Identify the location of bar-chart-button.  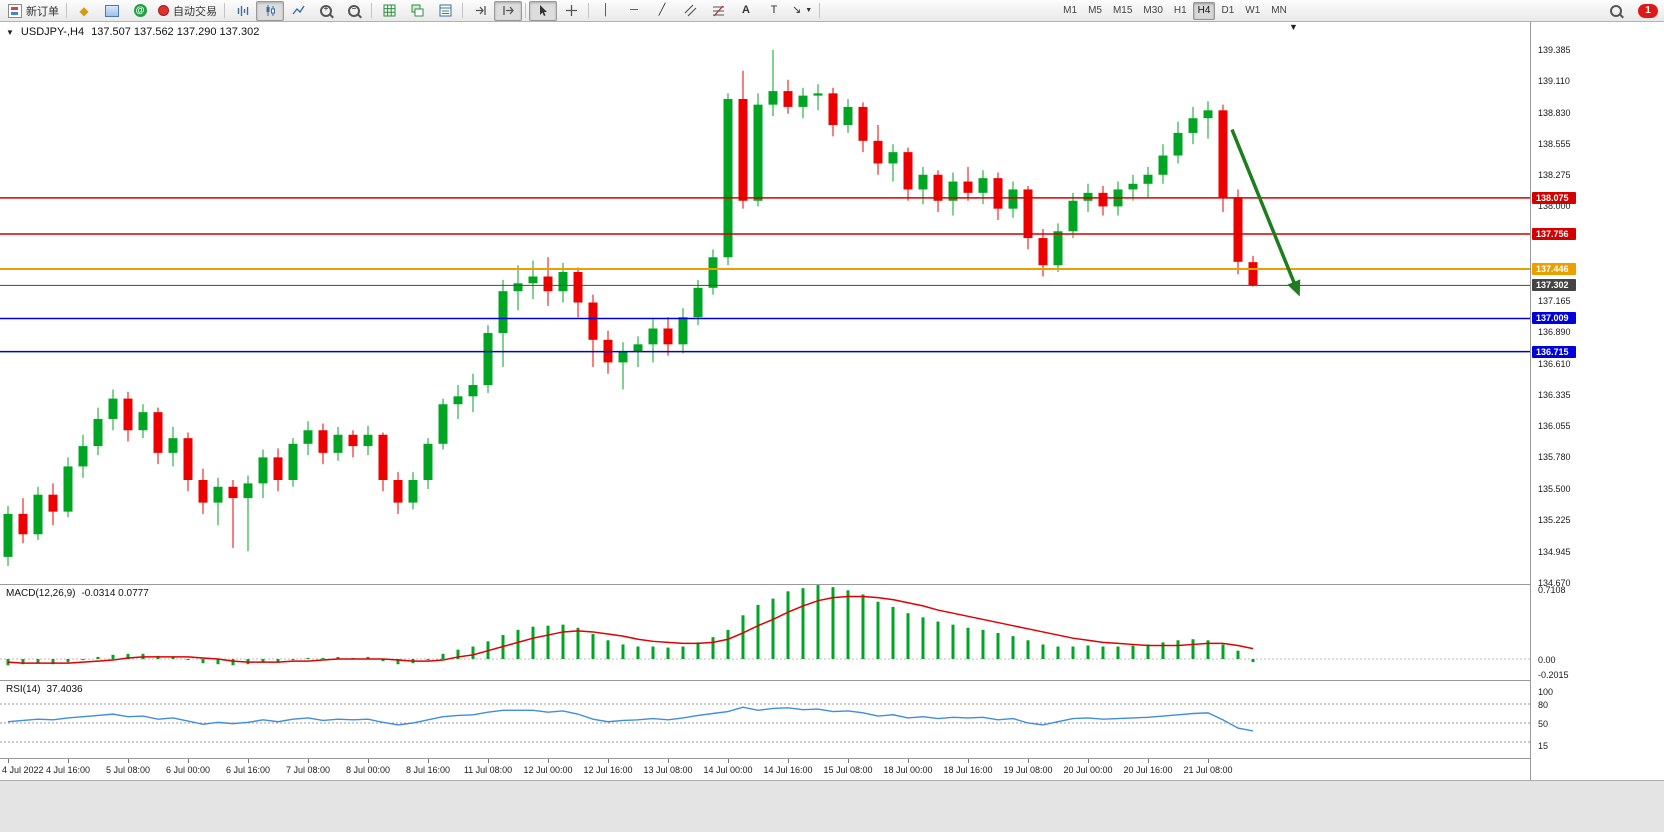
(242, 11).